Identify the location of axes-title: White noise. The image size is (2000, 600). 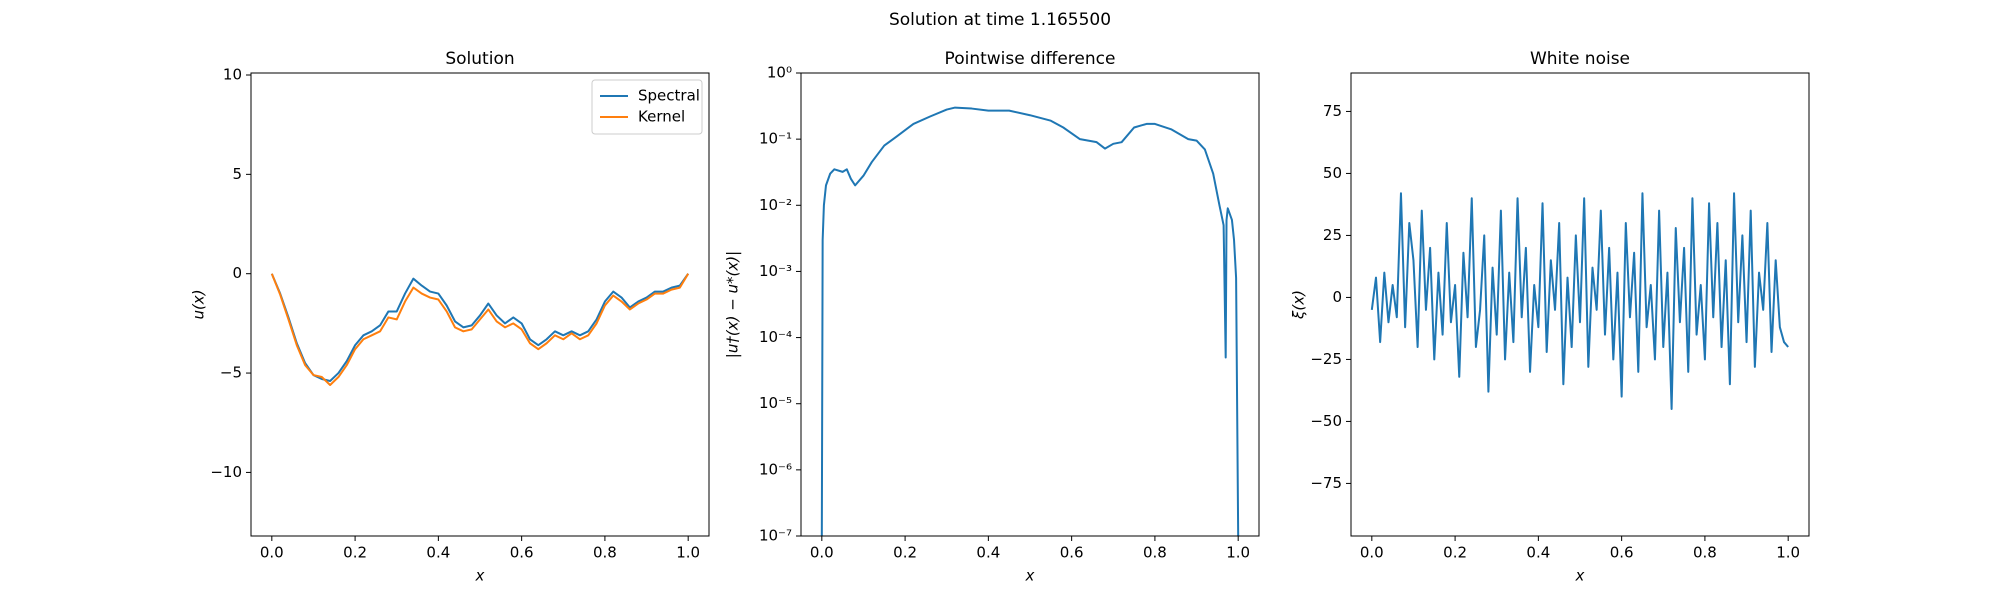
(1580, 59).